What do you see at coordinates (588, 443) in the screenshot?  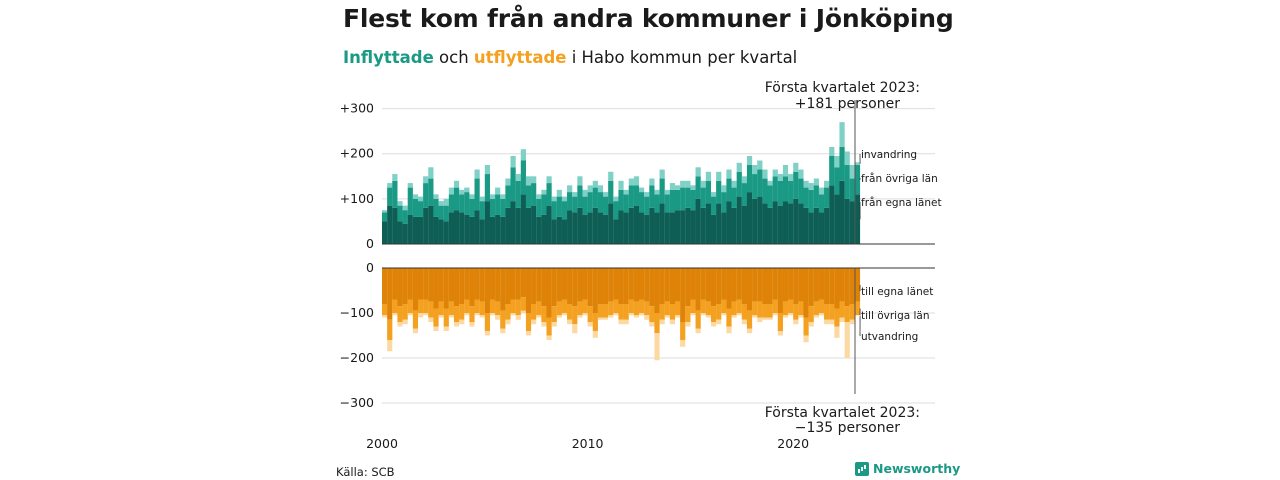 I see `x-tick-year: 2010` at bounding box center [588, 443].